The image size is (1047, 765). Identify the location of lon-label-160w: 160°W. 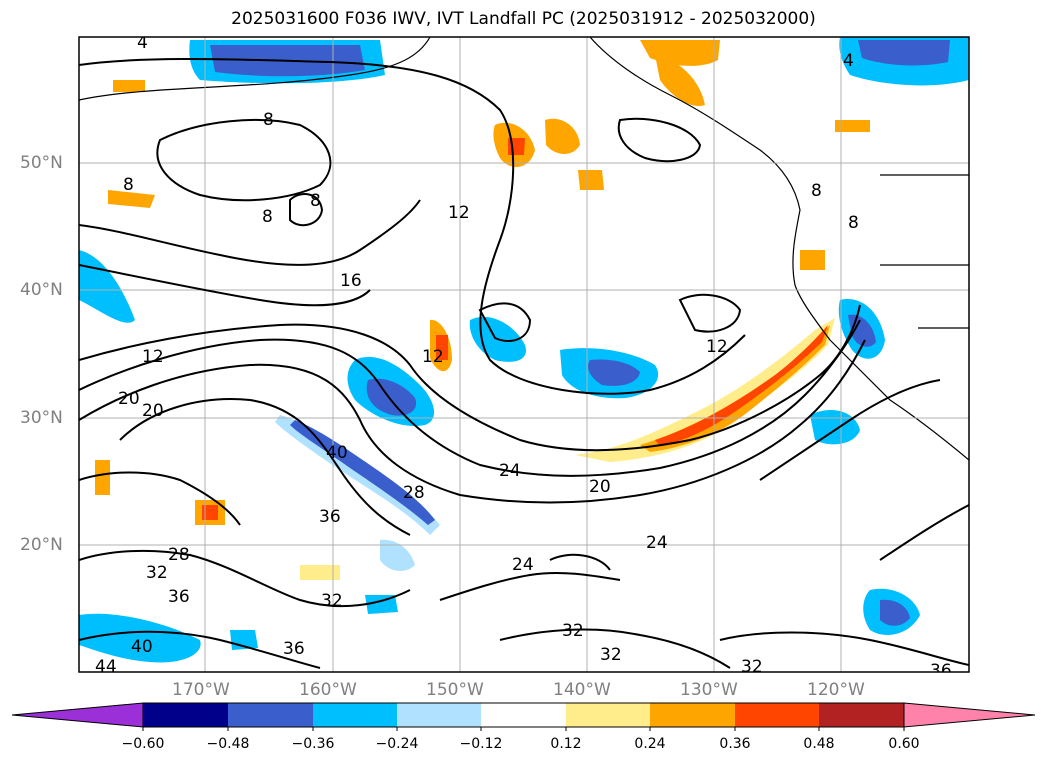
(328, 690).